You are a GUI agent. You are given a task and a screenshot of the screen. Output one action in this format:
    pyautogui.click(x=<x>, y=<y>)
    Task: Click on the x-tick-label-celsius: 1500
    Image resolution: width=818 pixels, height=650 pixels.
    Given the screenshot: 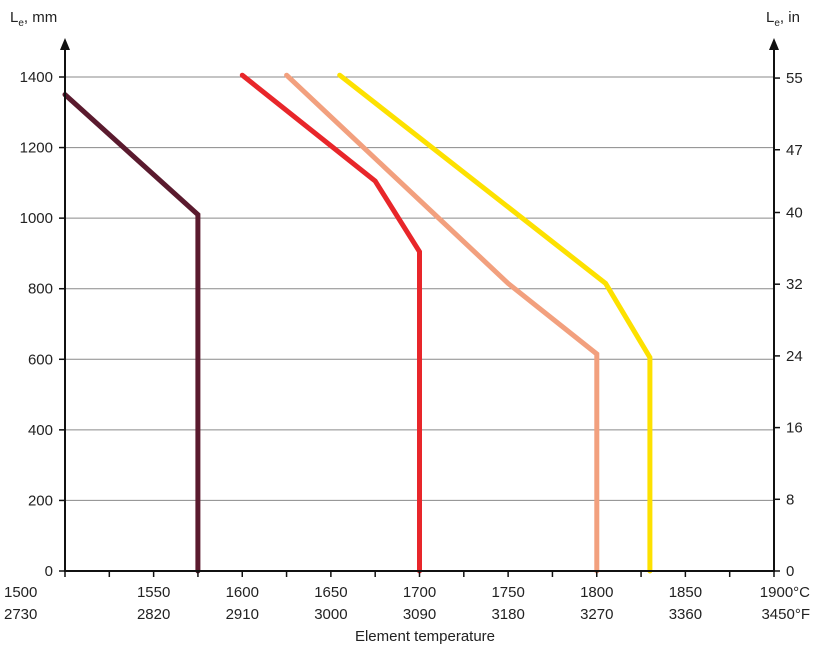 What is the action you would take?
    pyautogui.click(x=20, y=592)
    